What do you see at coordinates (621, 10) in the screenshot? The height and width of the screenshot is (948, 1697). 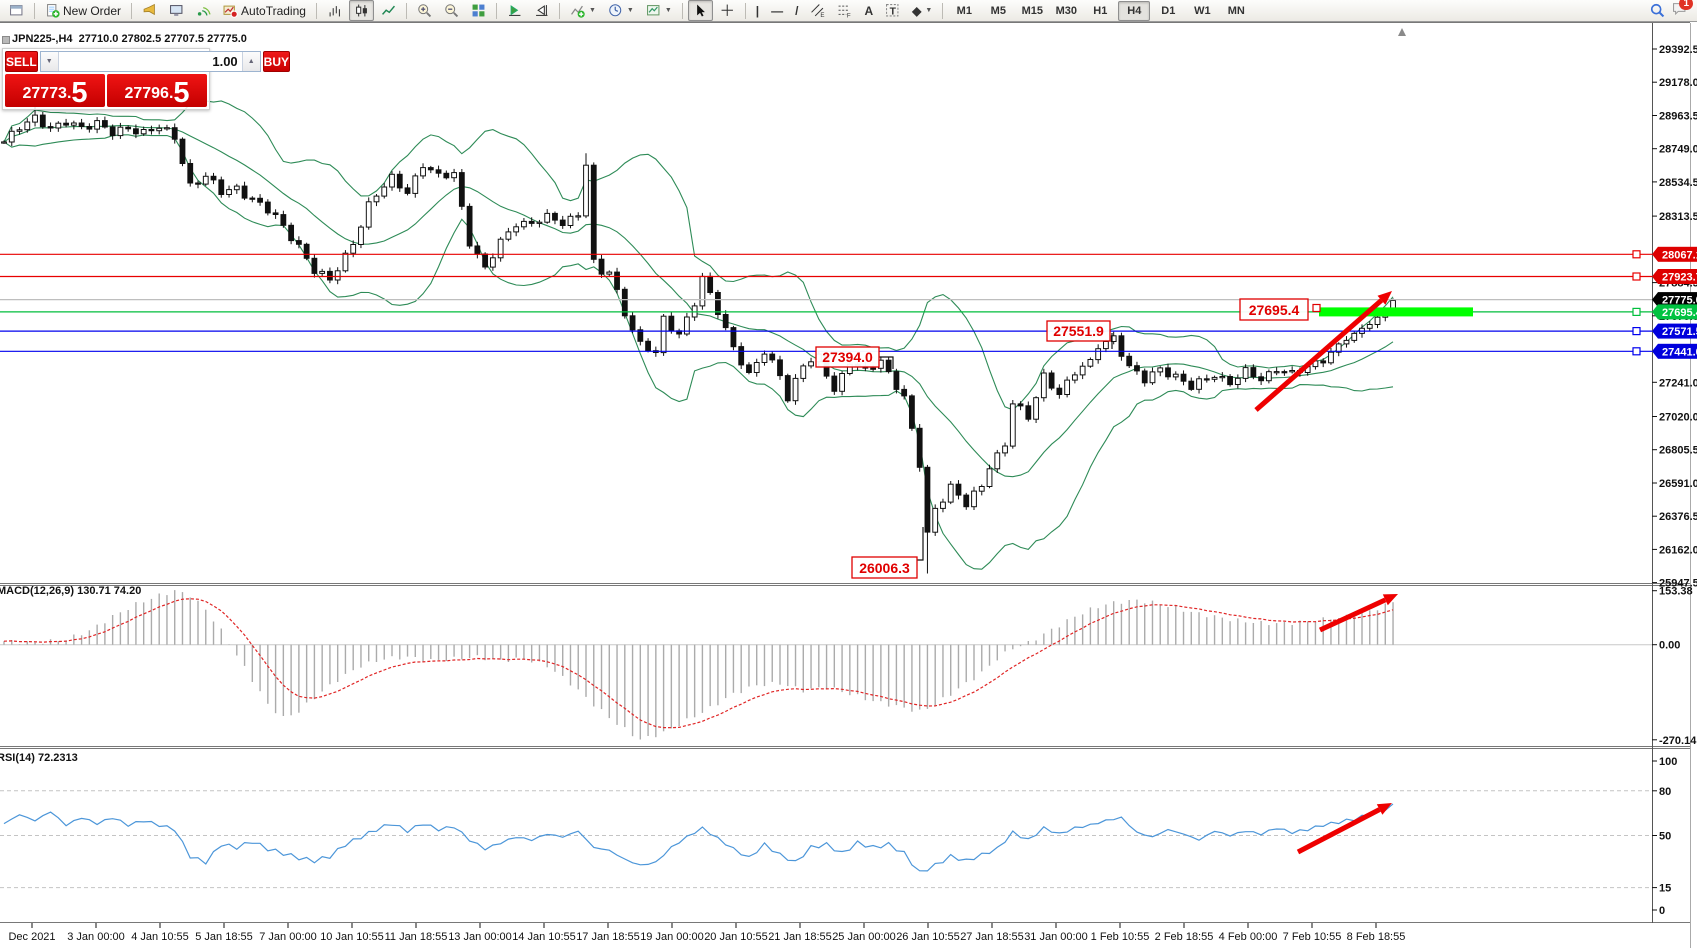 I see `periods-button: ▼` at bounding box center [621, 10].